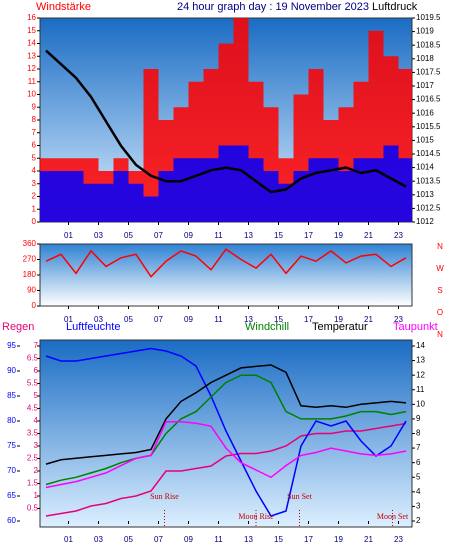 This screenshot has height=550, width=462. I want to click on panel-direction, so click(226, 275).